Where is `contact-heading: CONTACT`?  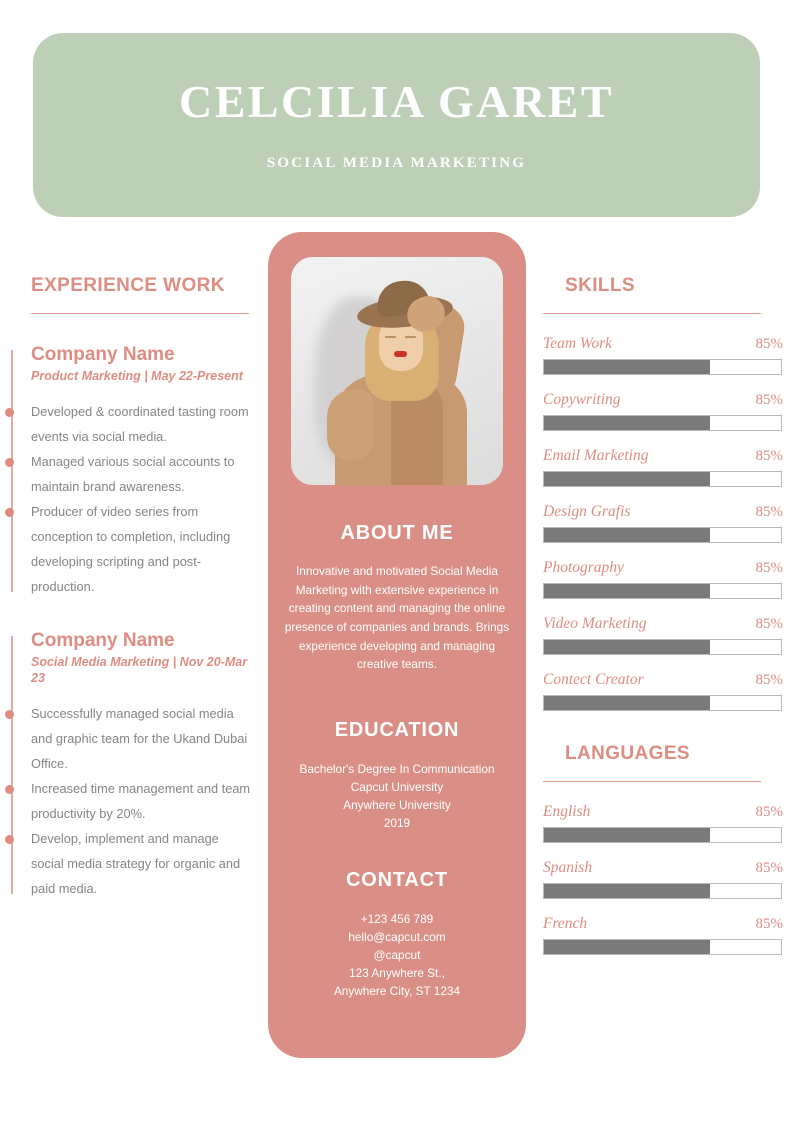 contact-heading: CONTACT is located at coordinates (397, 880).